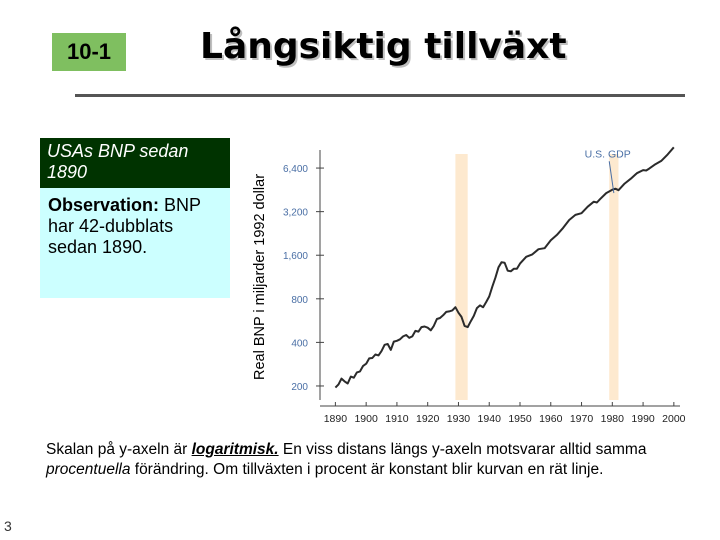  I want to click on caption-part-1: Skalan på y-axeln är, so click(119, 449).